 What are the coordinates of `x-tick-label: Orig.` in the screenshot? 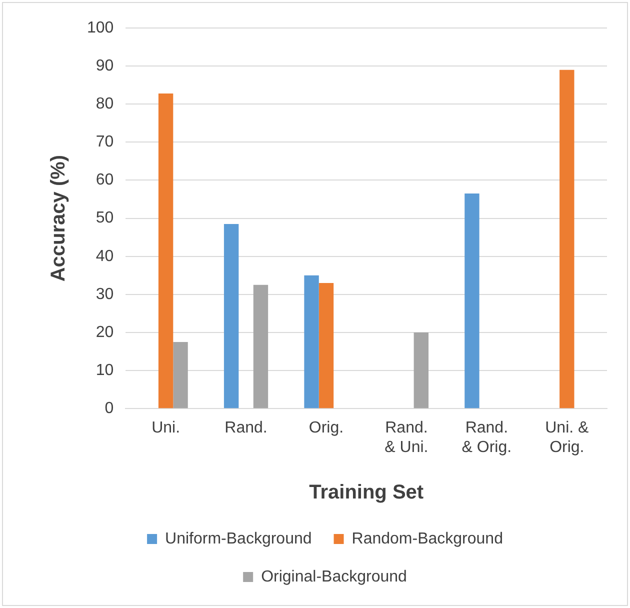 It's located at (326, 428).